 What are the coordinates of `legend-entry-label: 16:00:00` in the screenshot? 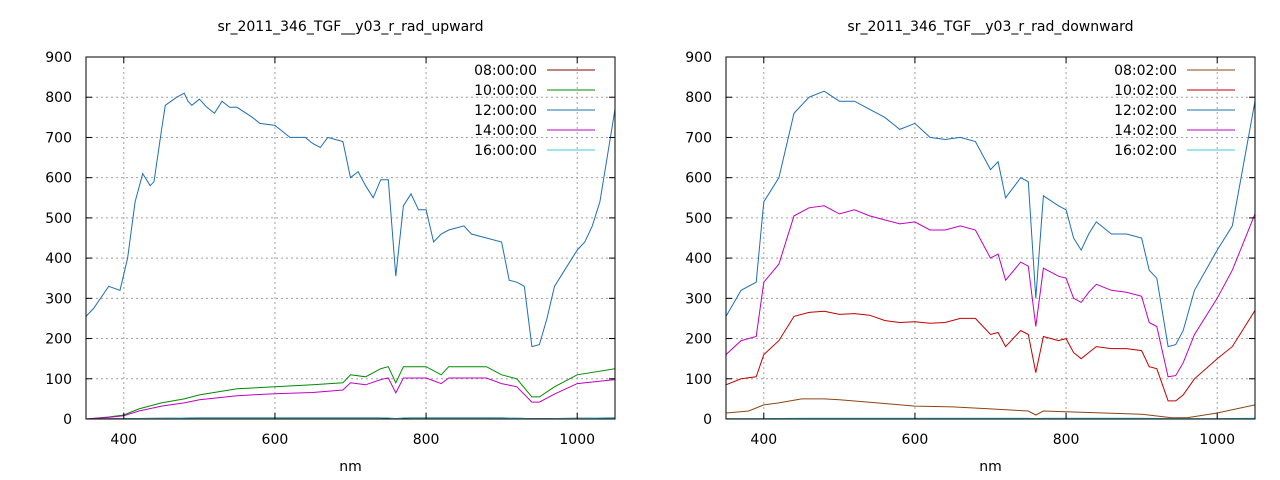 It's located at (505, 151).